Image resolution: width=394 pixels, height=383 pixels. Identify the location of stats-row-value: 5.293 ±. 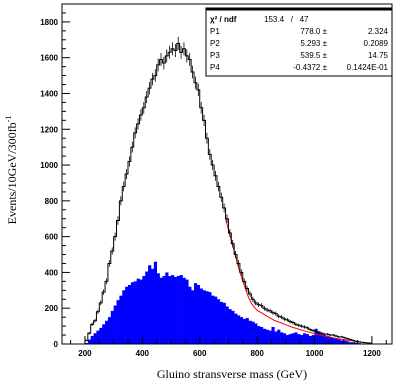
(313, 43).